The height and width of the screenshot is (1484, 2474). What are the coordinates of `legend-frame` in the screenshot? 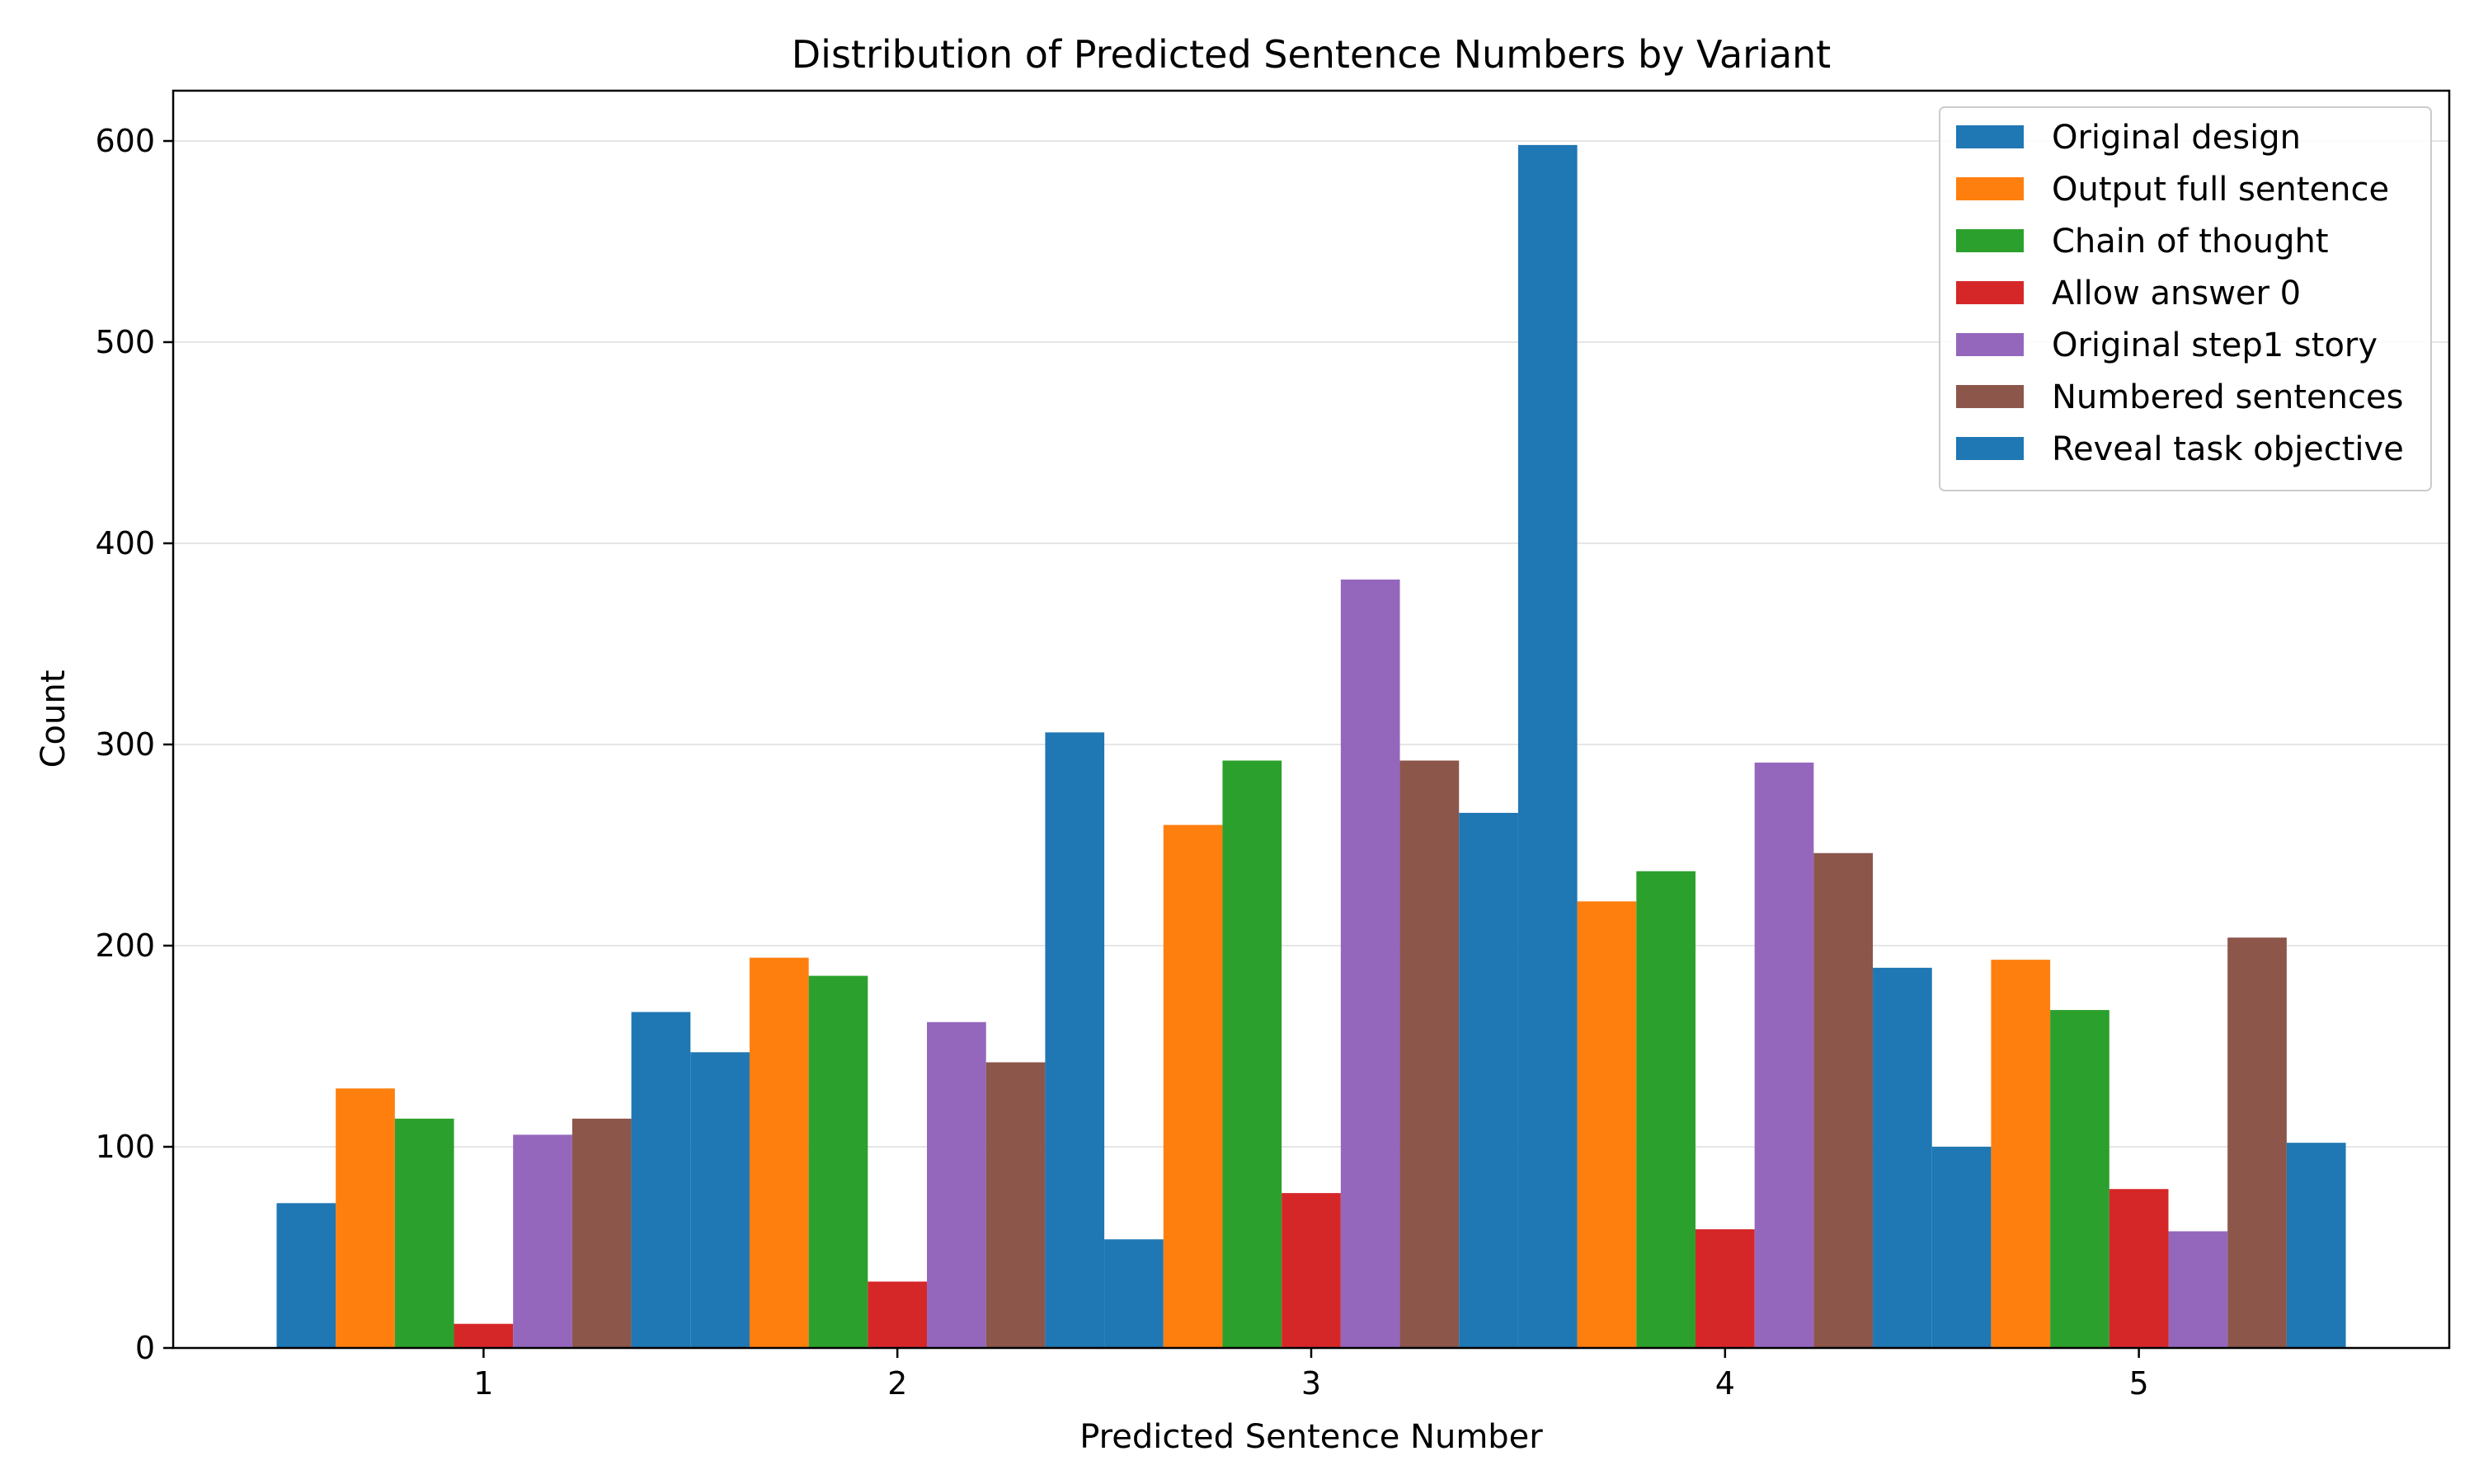 It's located at (2185, 298).